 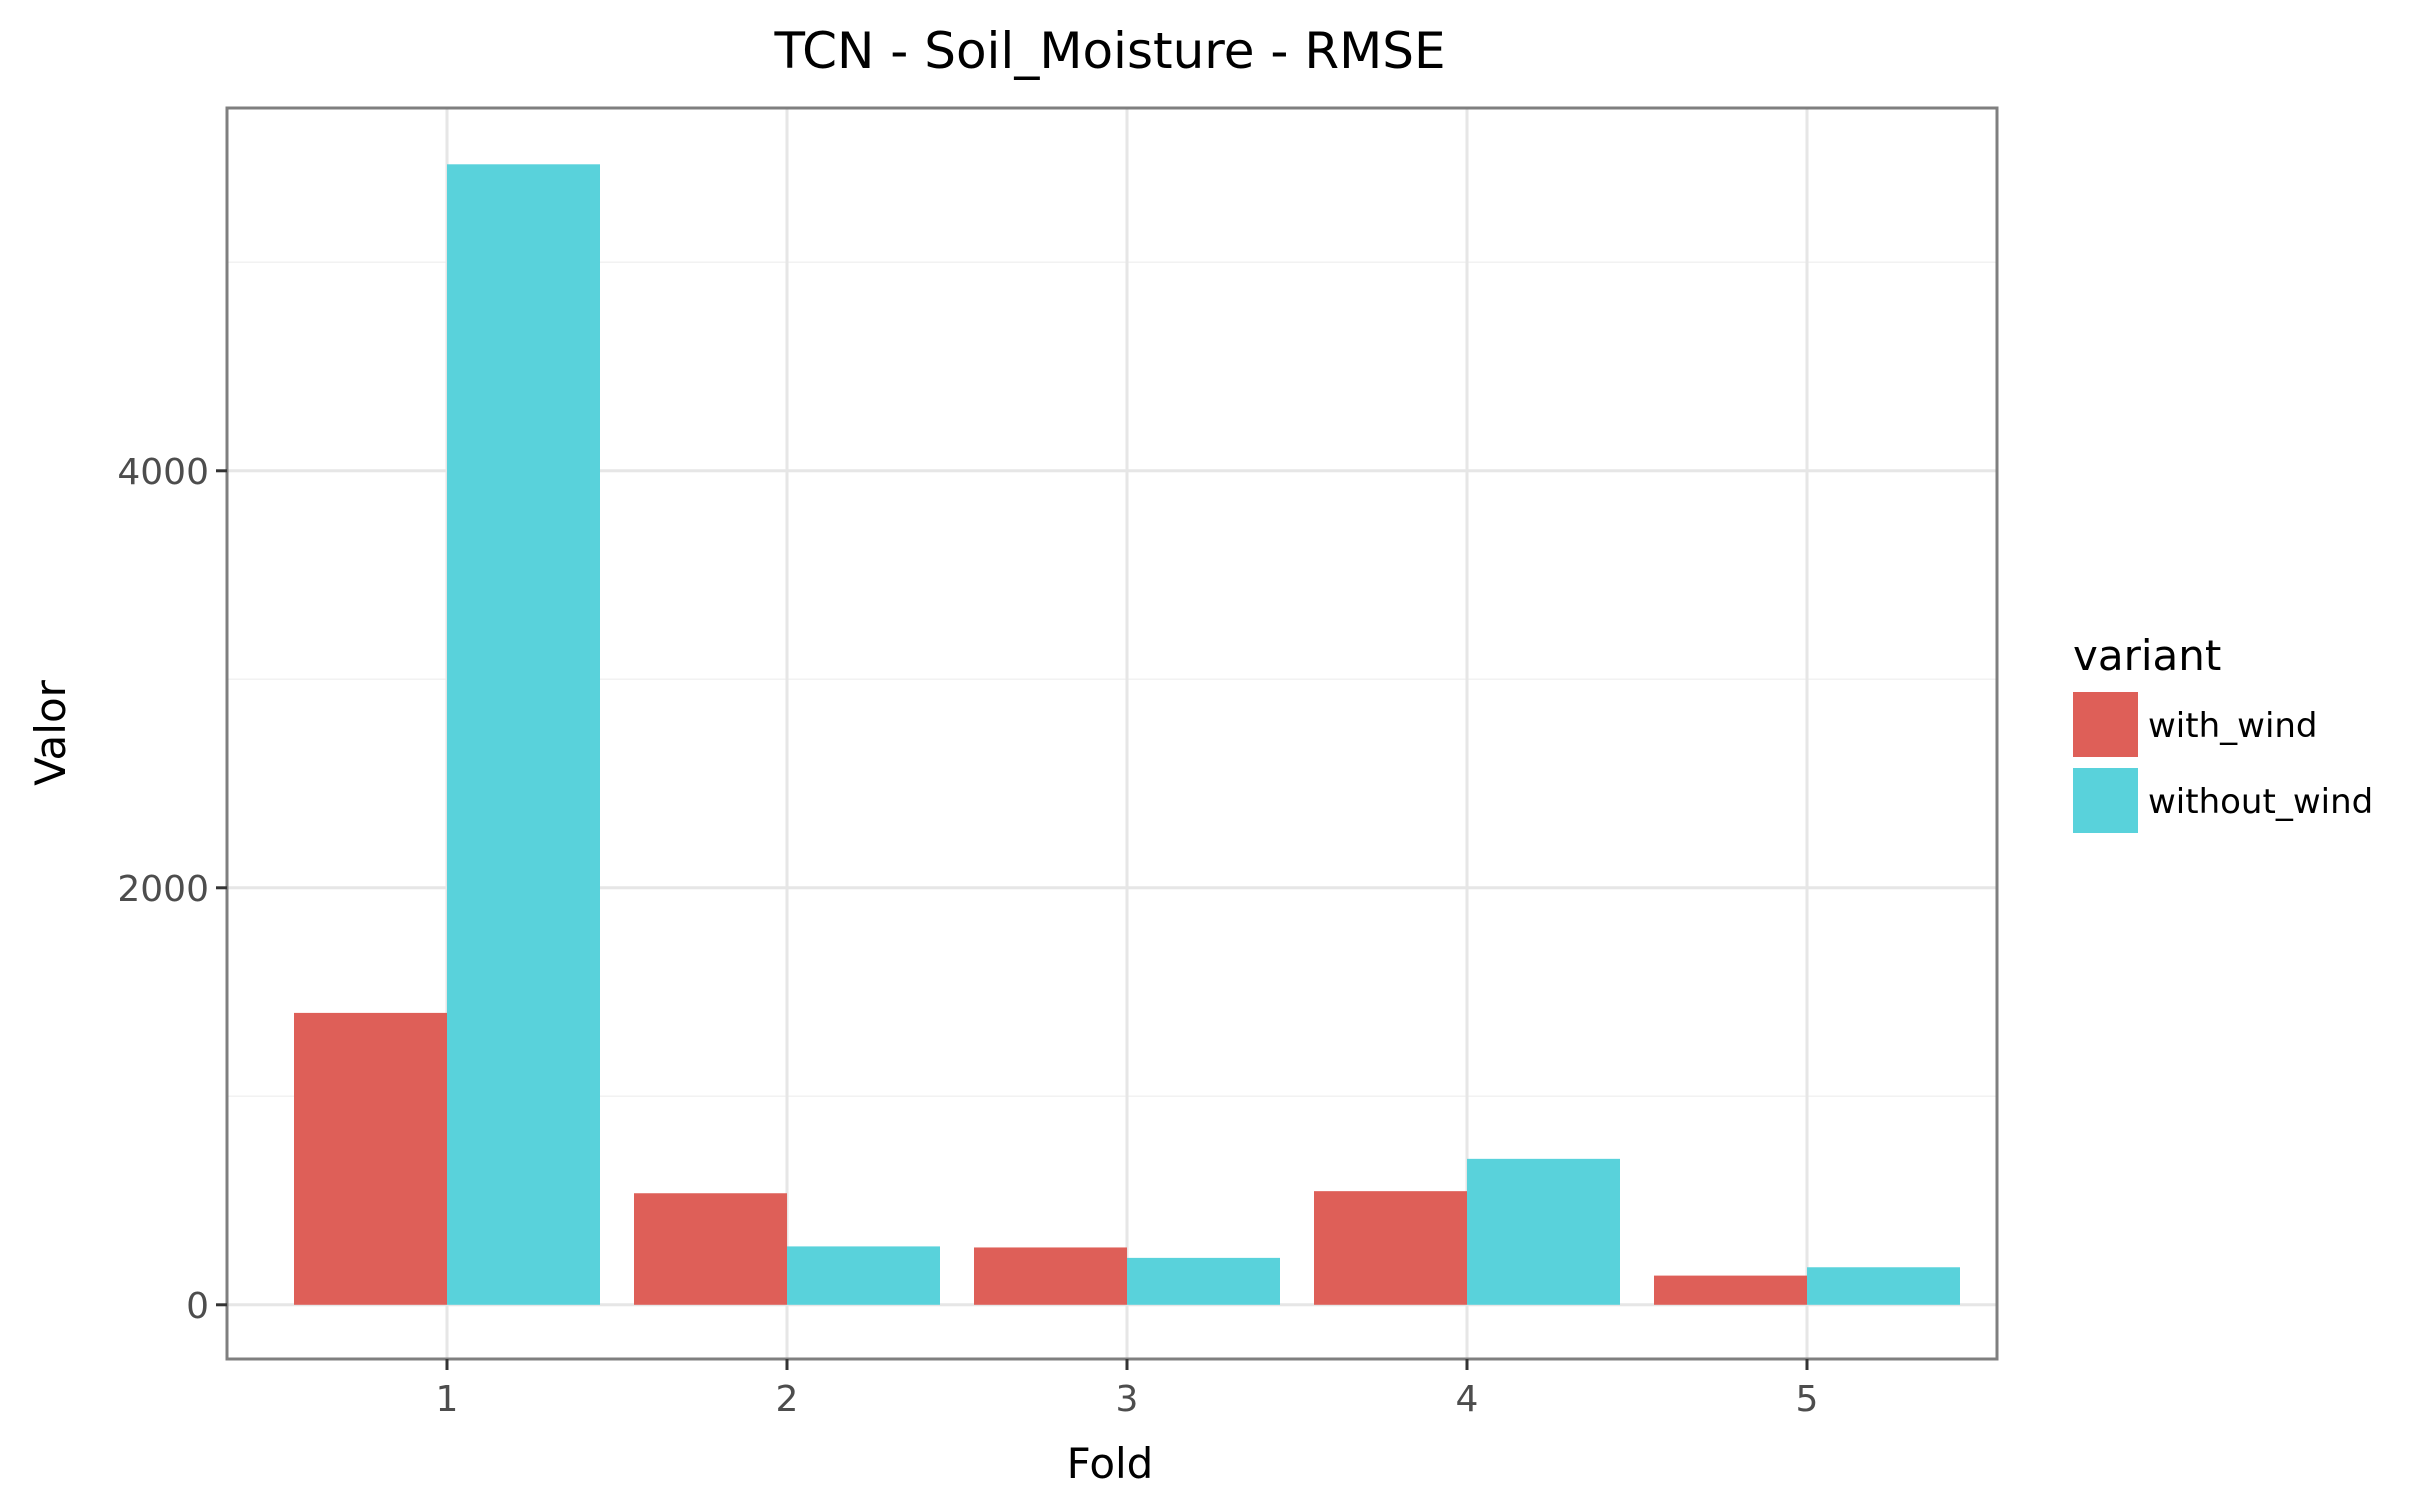 What do you see at coordinates (787, 1399) in the screenshot?
I see `x-tick-label: 2` at bounding box center [787, 1399].